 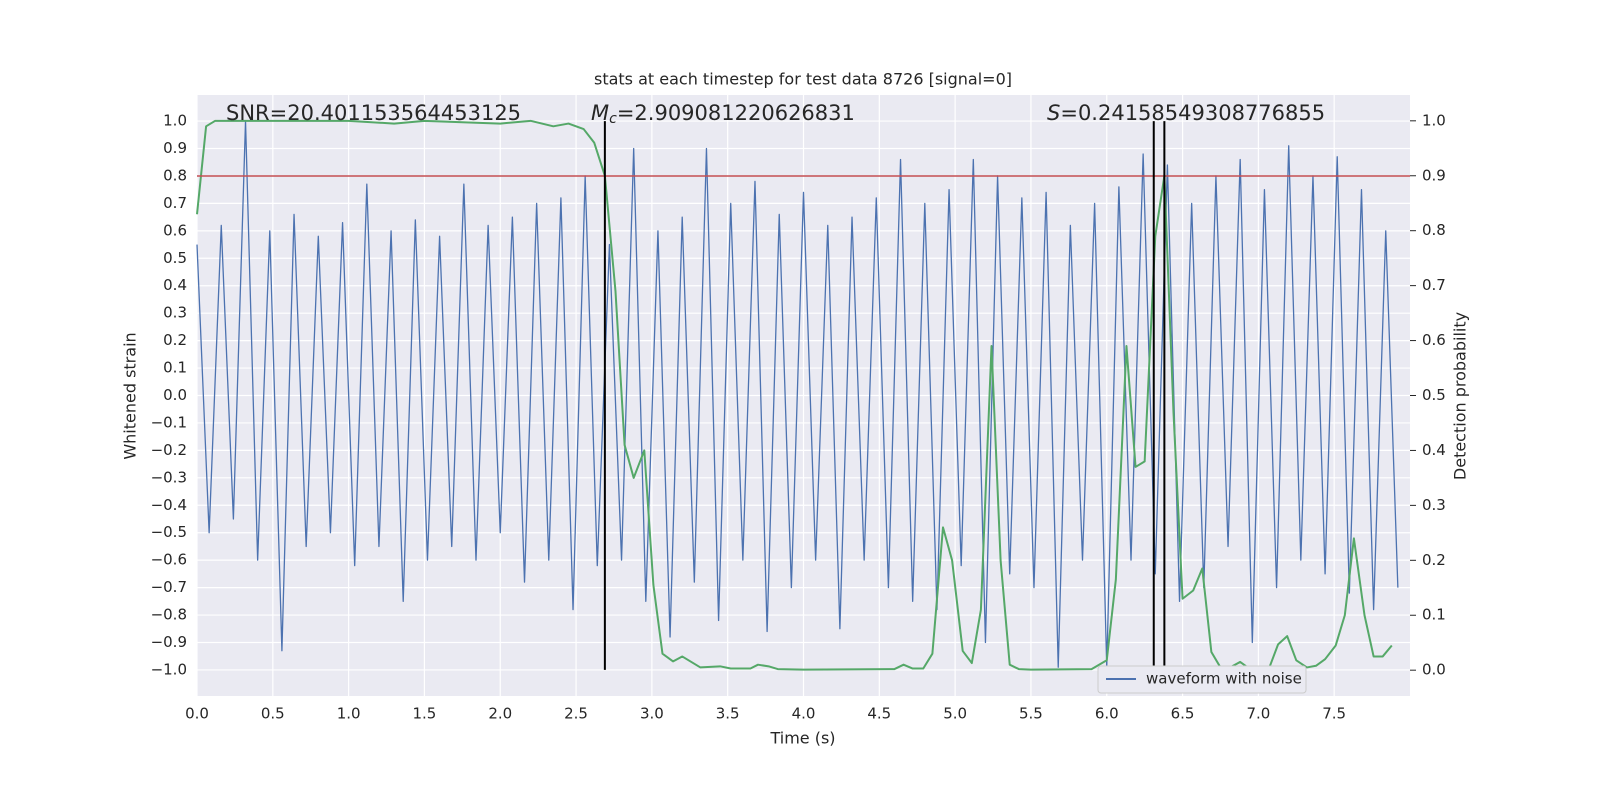 I want to click on x-tick-label: 7.5, so click(x=1334, y=714).